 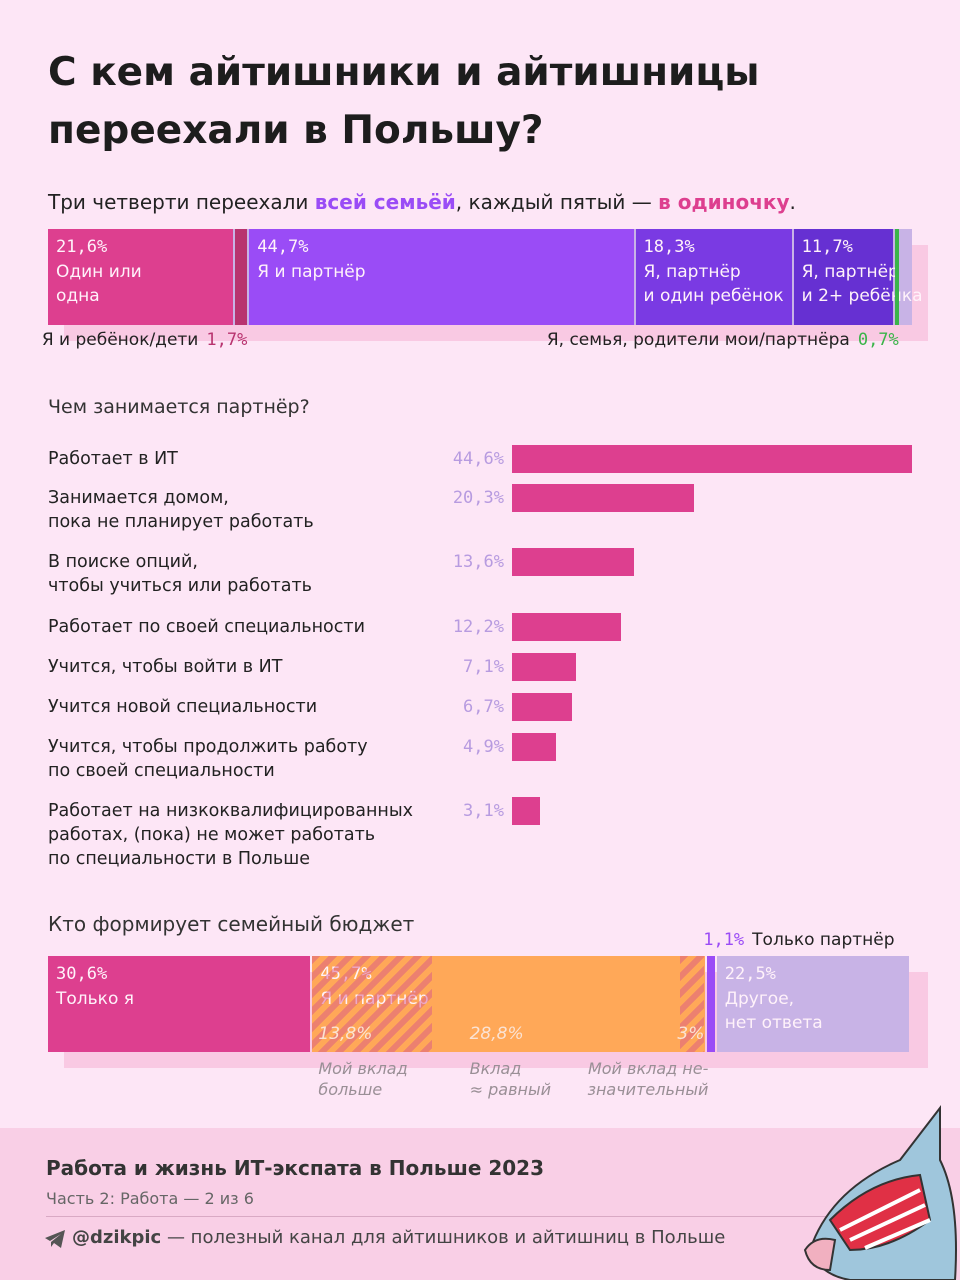 I want to click on footer-band, so click(x=480, y=1204).